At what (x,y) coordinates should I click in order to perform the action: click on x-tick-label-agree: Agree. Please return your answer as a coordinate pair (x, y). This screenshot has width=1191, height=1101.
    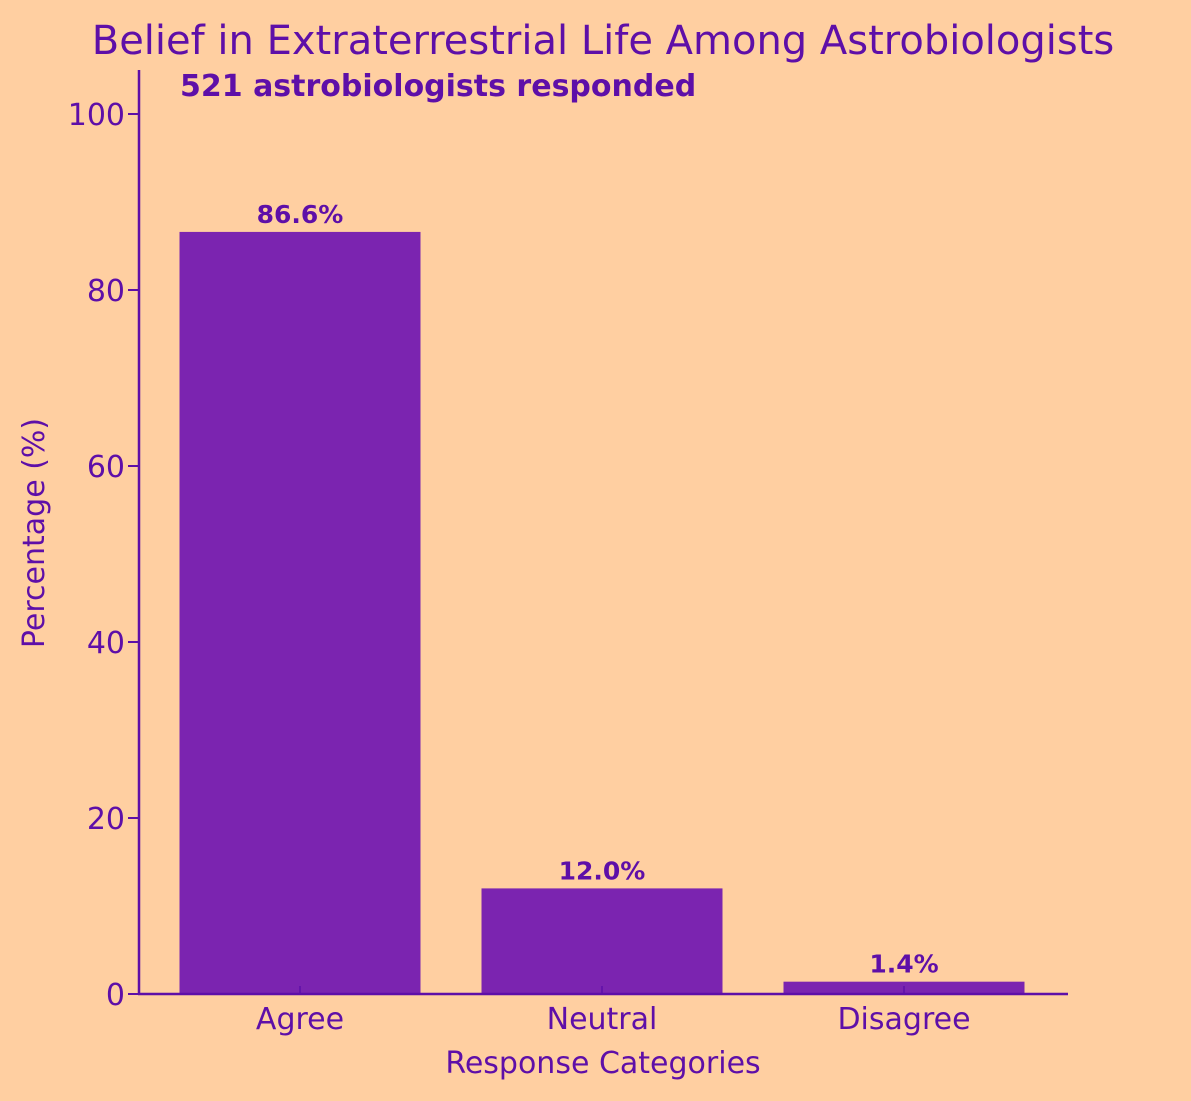
    Looking at the image, I should click on (300, 1019).